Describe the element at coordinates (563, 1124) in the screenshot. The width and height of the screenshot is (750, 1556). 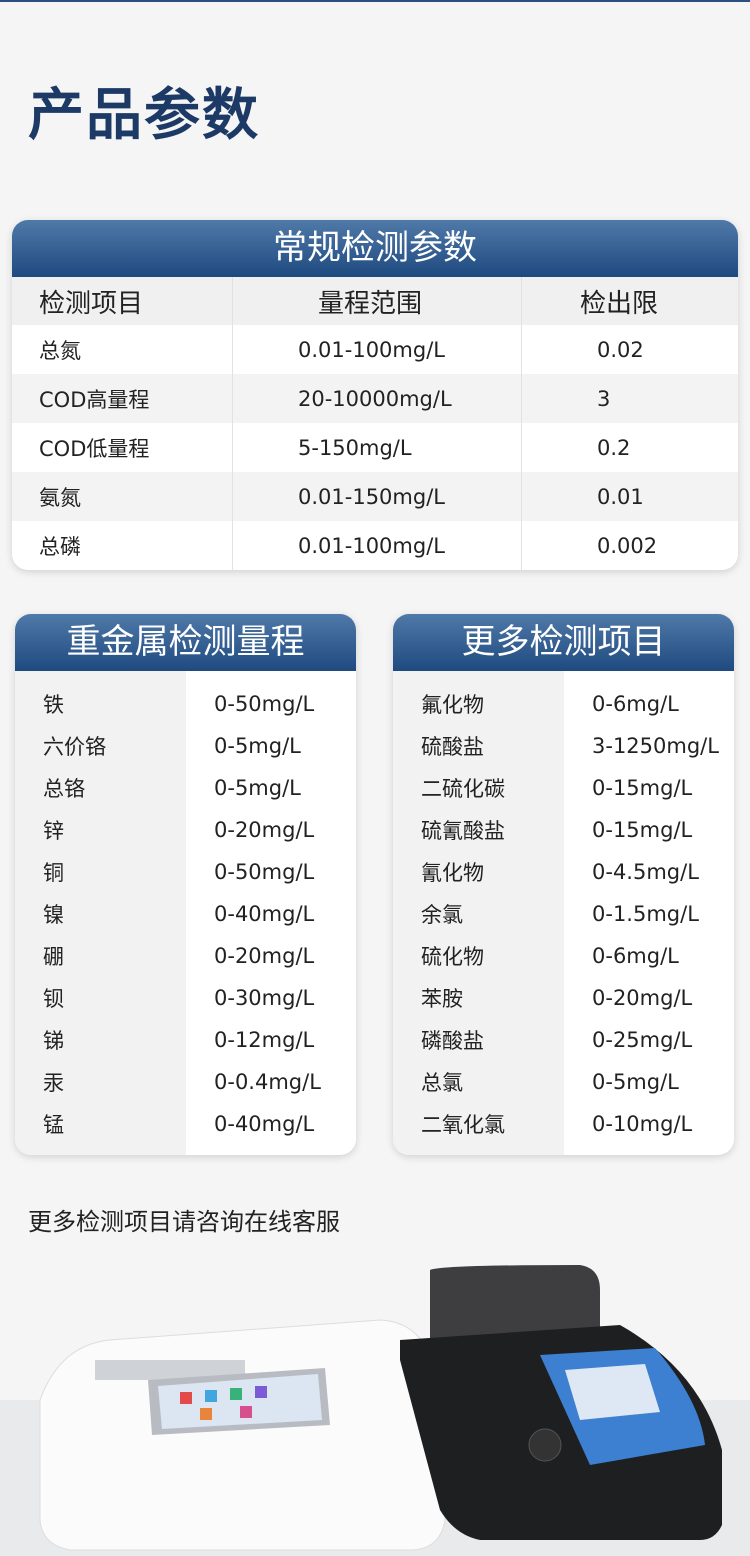
I see `list-row: 二氧化氯 0-10mg/L` at that location.